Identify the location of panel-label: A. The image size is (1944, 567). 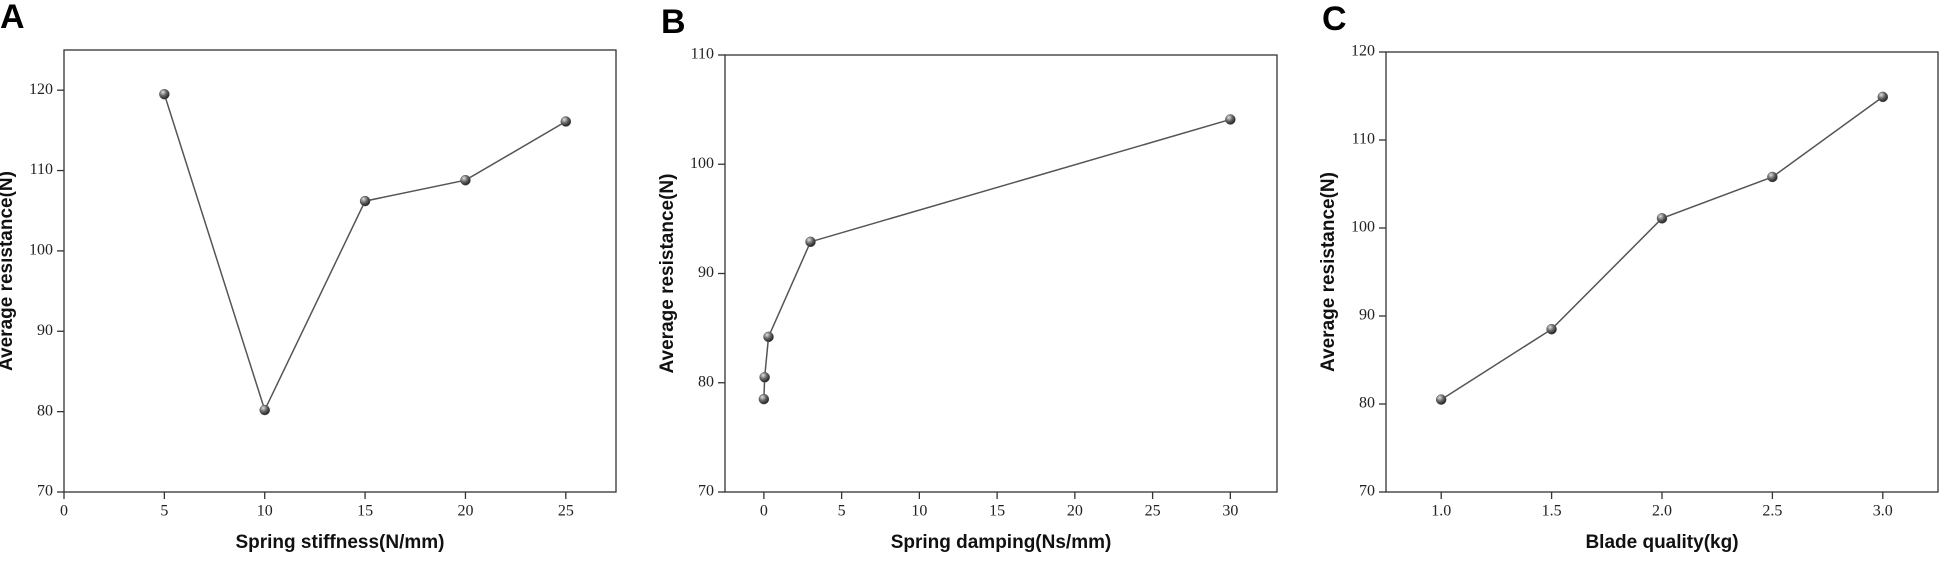
(12, 18).